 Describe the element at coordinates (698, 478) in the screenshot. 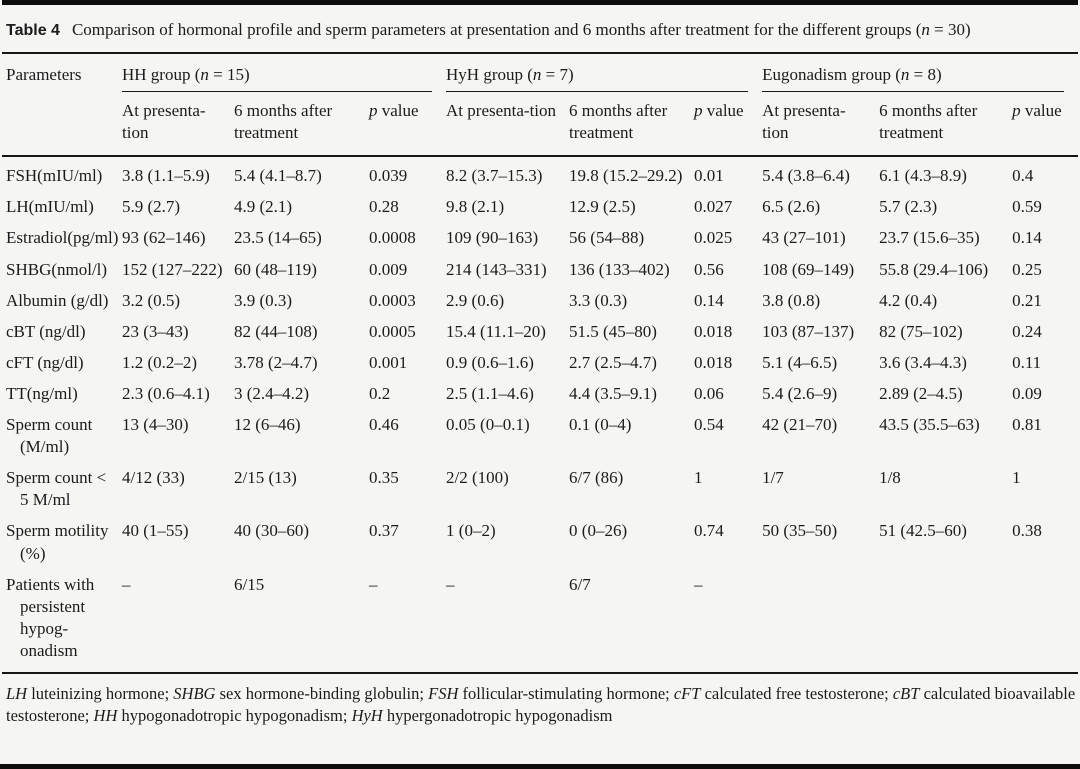

I see `cell-value: 1` at that location.